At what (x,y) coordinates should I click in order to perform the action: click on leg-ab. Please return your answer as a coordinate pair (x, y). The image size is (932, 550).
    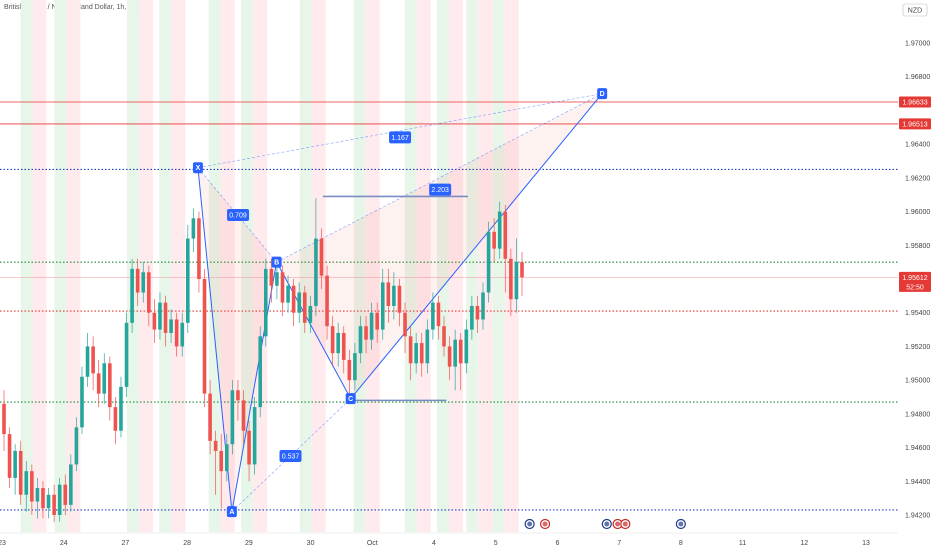
    Looking at the image, I should click on (254, 387).